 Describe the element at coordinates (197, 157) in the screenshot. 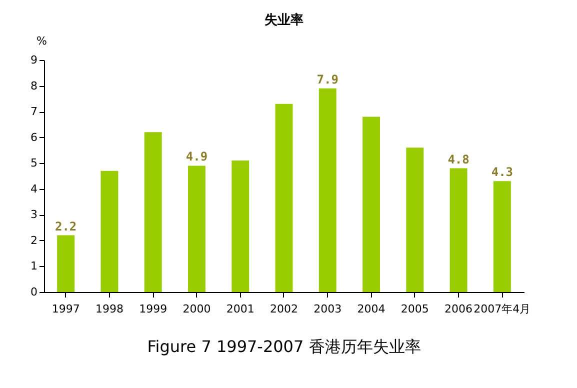

I see `data-label: 4.9` at that location.